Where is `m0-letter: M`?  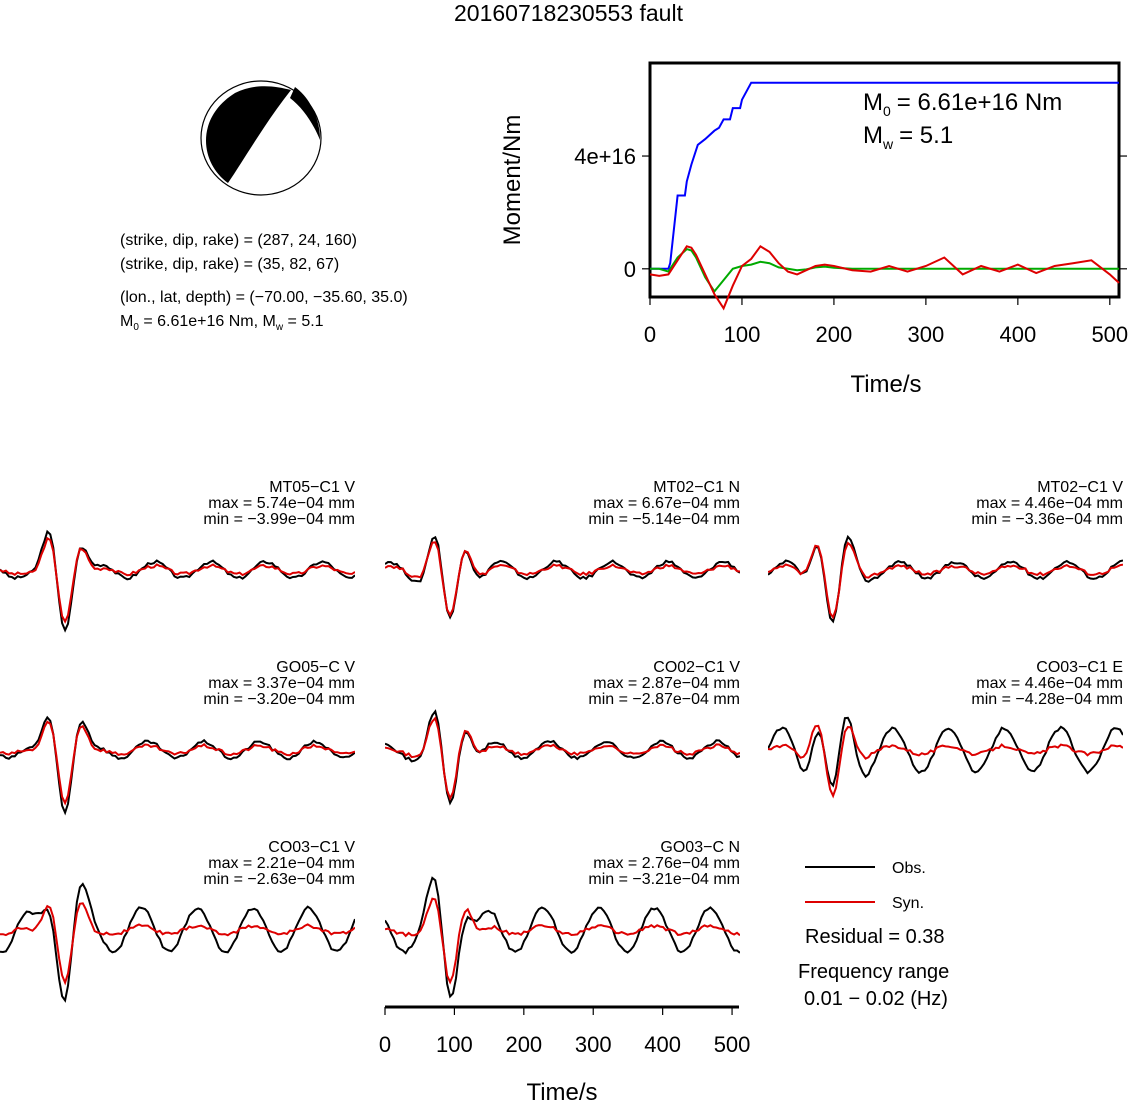
m0-letter: M is located at coordinates (127, 321).